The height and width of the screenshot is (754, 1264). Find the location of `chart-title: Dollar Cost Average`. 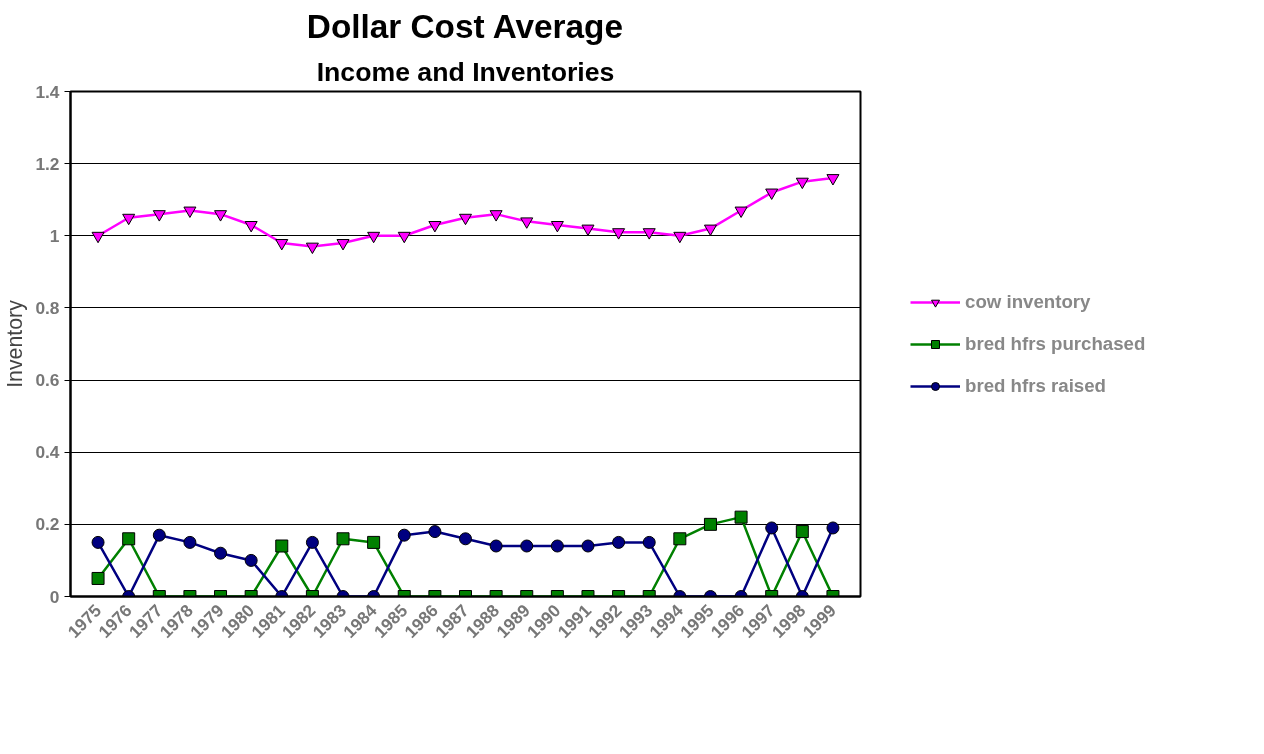

chart-title: Dollar Cost Average is located at coordinates (464, 26).